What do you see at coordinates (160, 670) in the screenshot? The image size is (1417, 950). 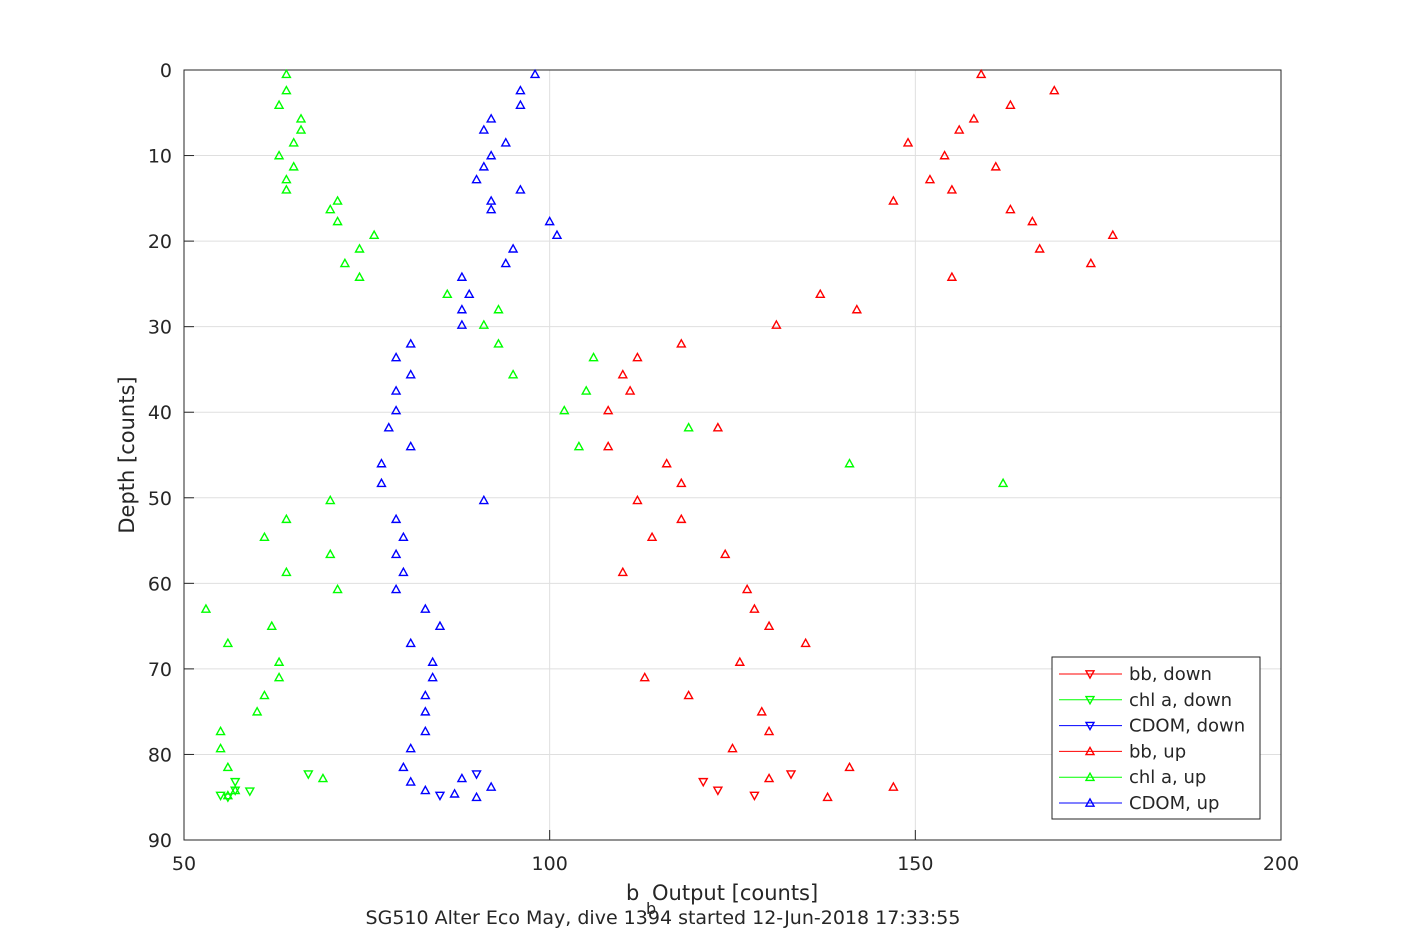 I see `y-tick-label: 70` at bounding box center [160, 670].